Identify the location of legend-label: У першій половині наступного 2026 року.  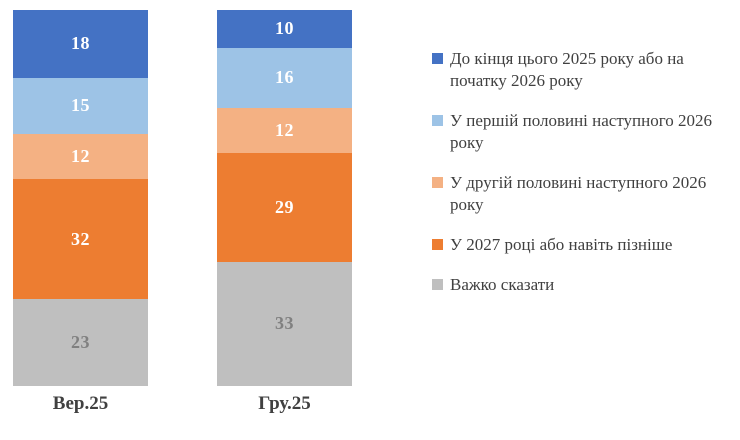
(581, 131).